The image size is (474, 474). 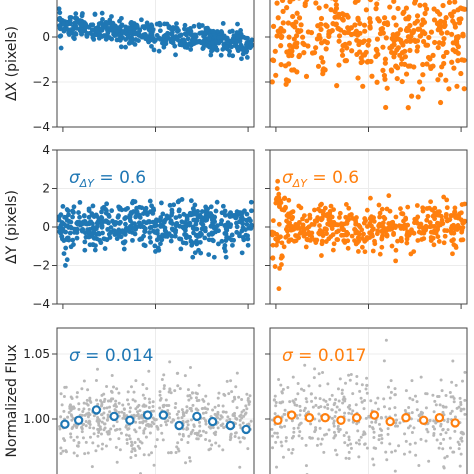 What do you see at coordinates (46, 227) in the screenshot?
I see `y-tick-label: 0` at bounding box center [46, 227].